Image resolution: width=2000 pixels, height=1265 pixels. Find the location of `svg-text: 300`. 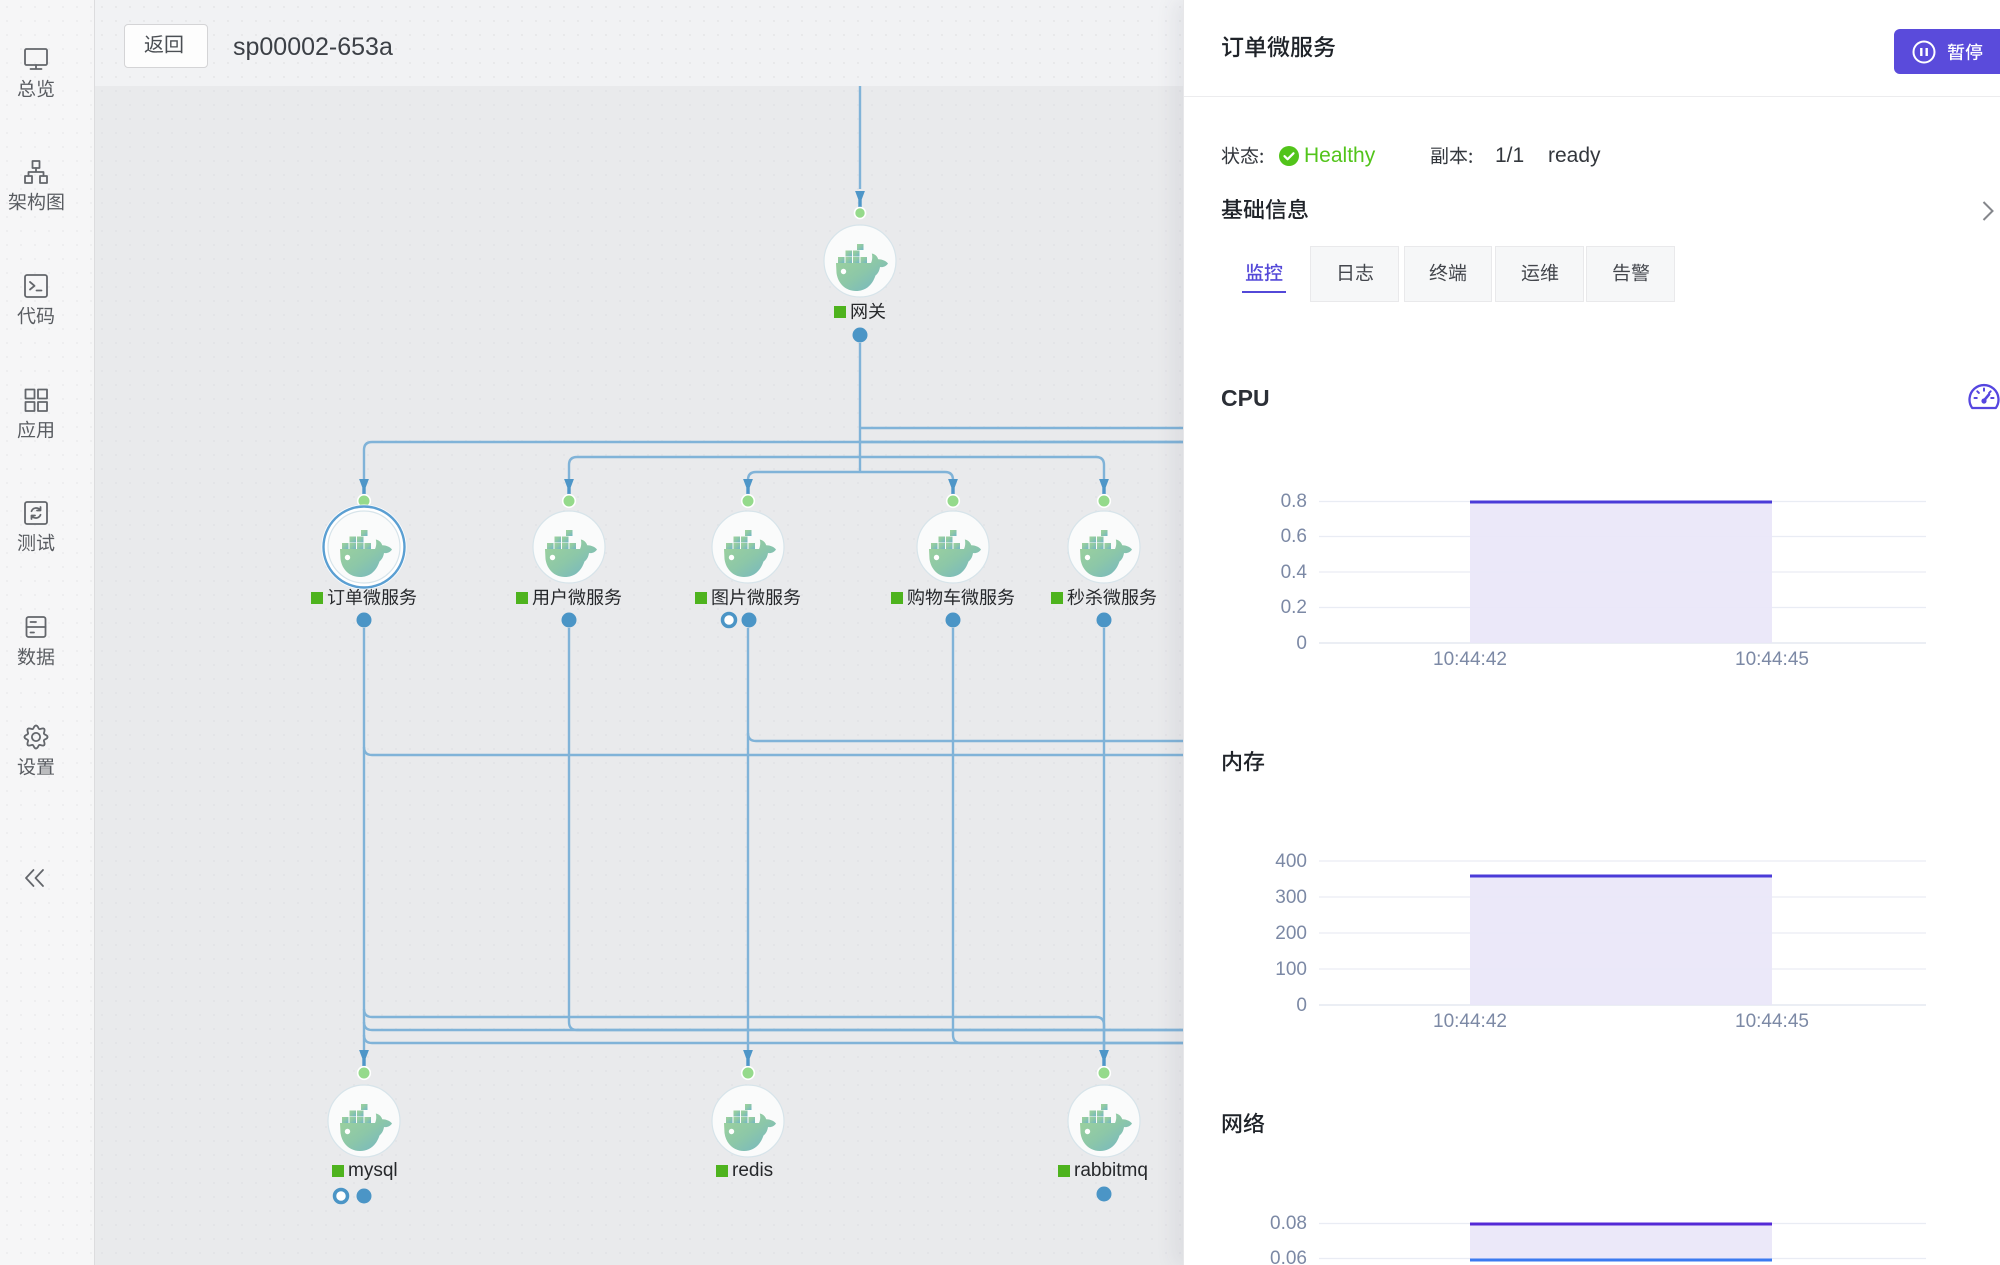

svg-text: 300 is located at coordinates (1291, 897).